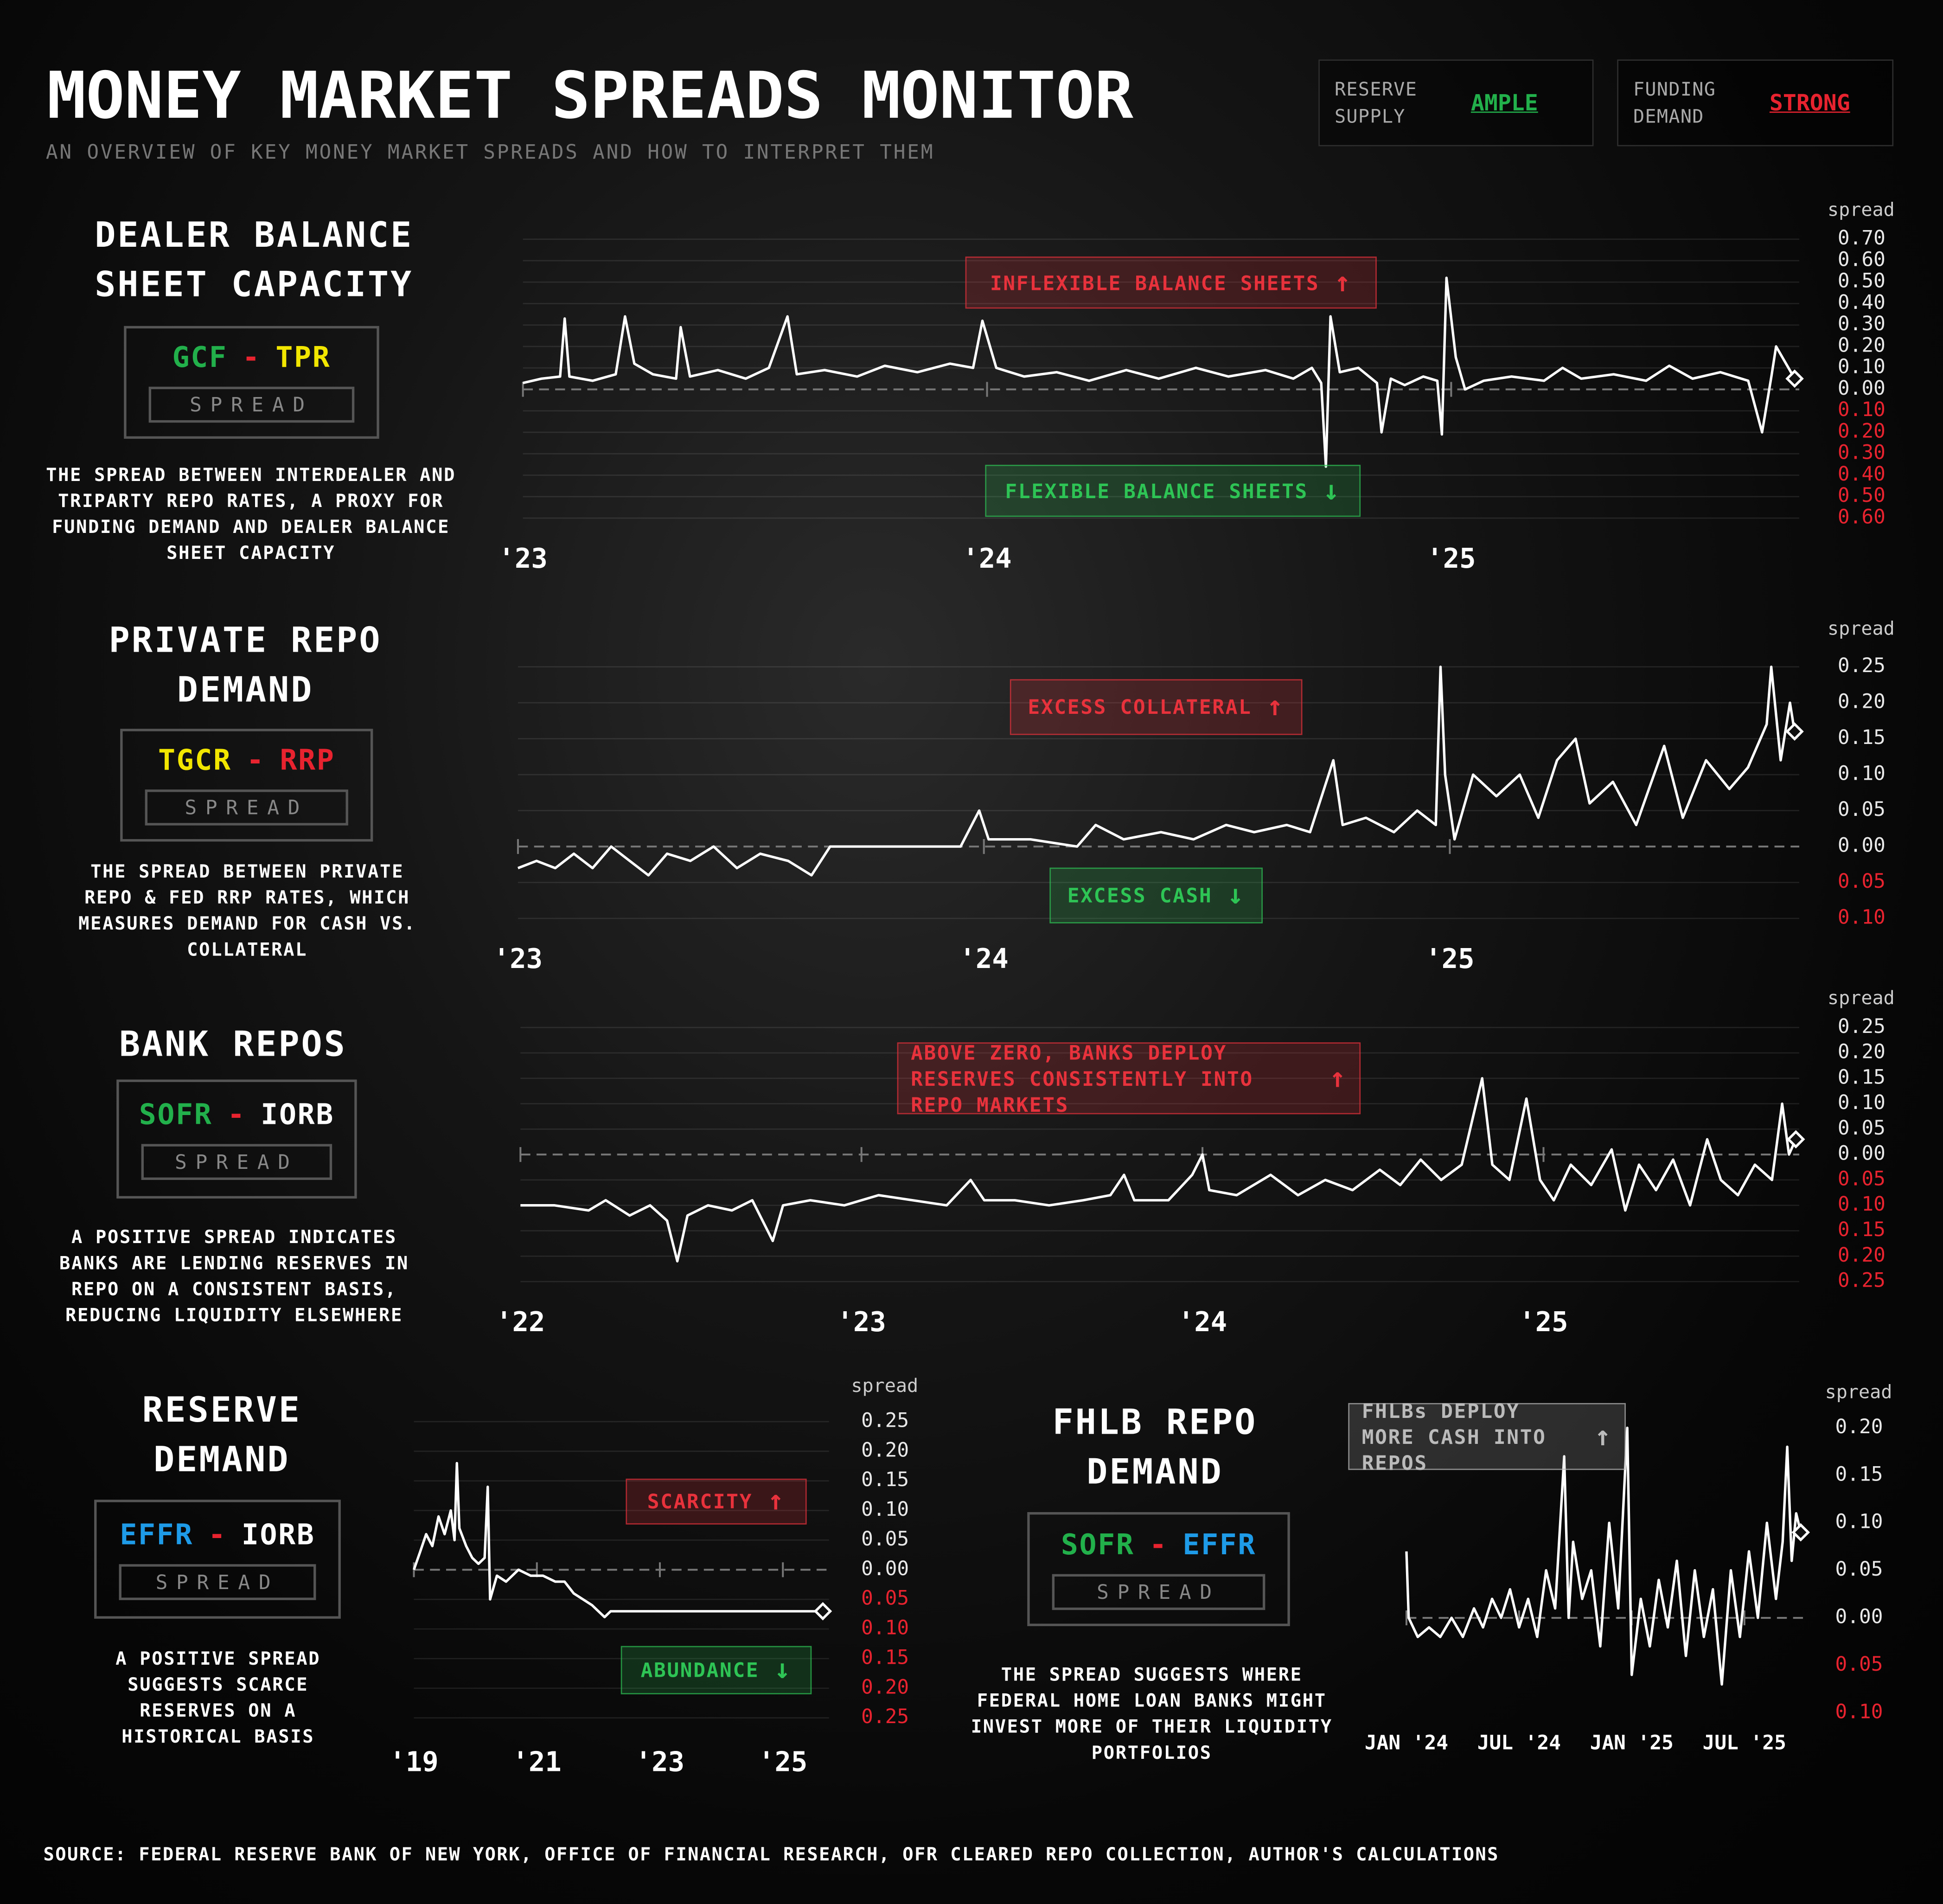  I want to click on x-tick-label: JAN '24, so click(1406, 1742).